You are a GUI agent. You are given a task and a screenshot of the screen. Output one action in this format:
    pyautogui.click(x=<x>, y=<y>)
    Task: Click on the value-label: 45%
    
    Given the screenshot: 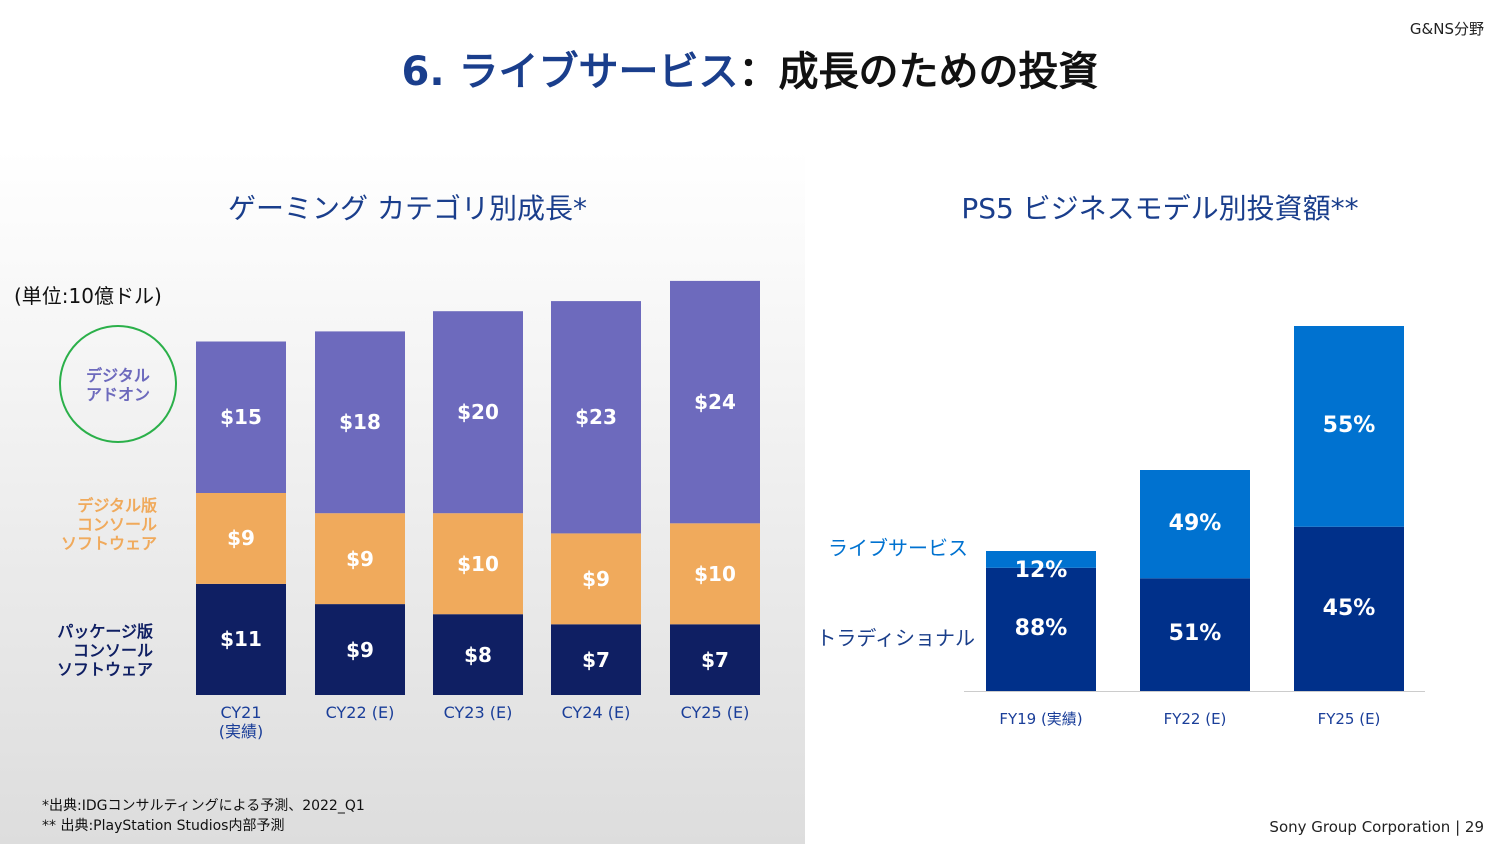 What is the action you would take?
    pyautogui.click(x=1349, y=608)
    